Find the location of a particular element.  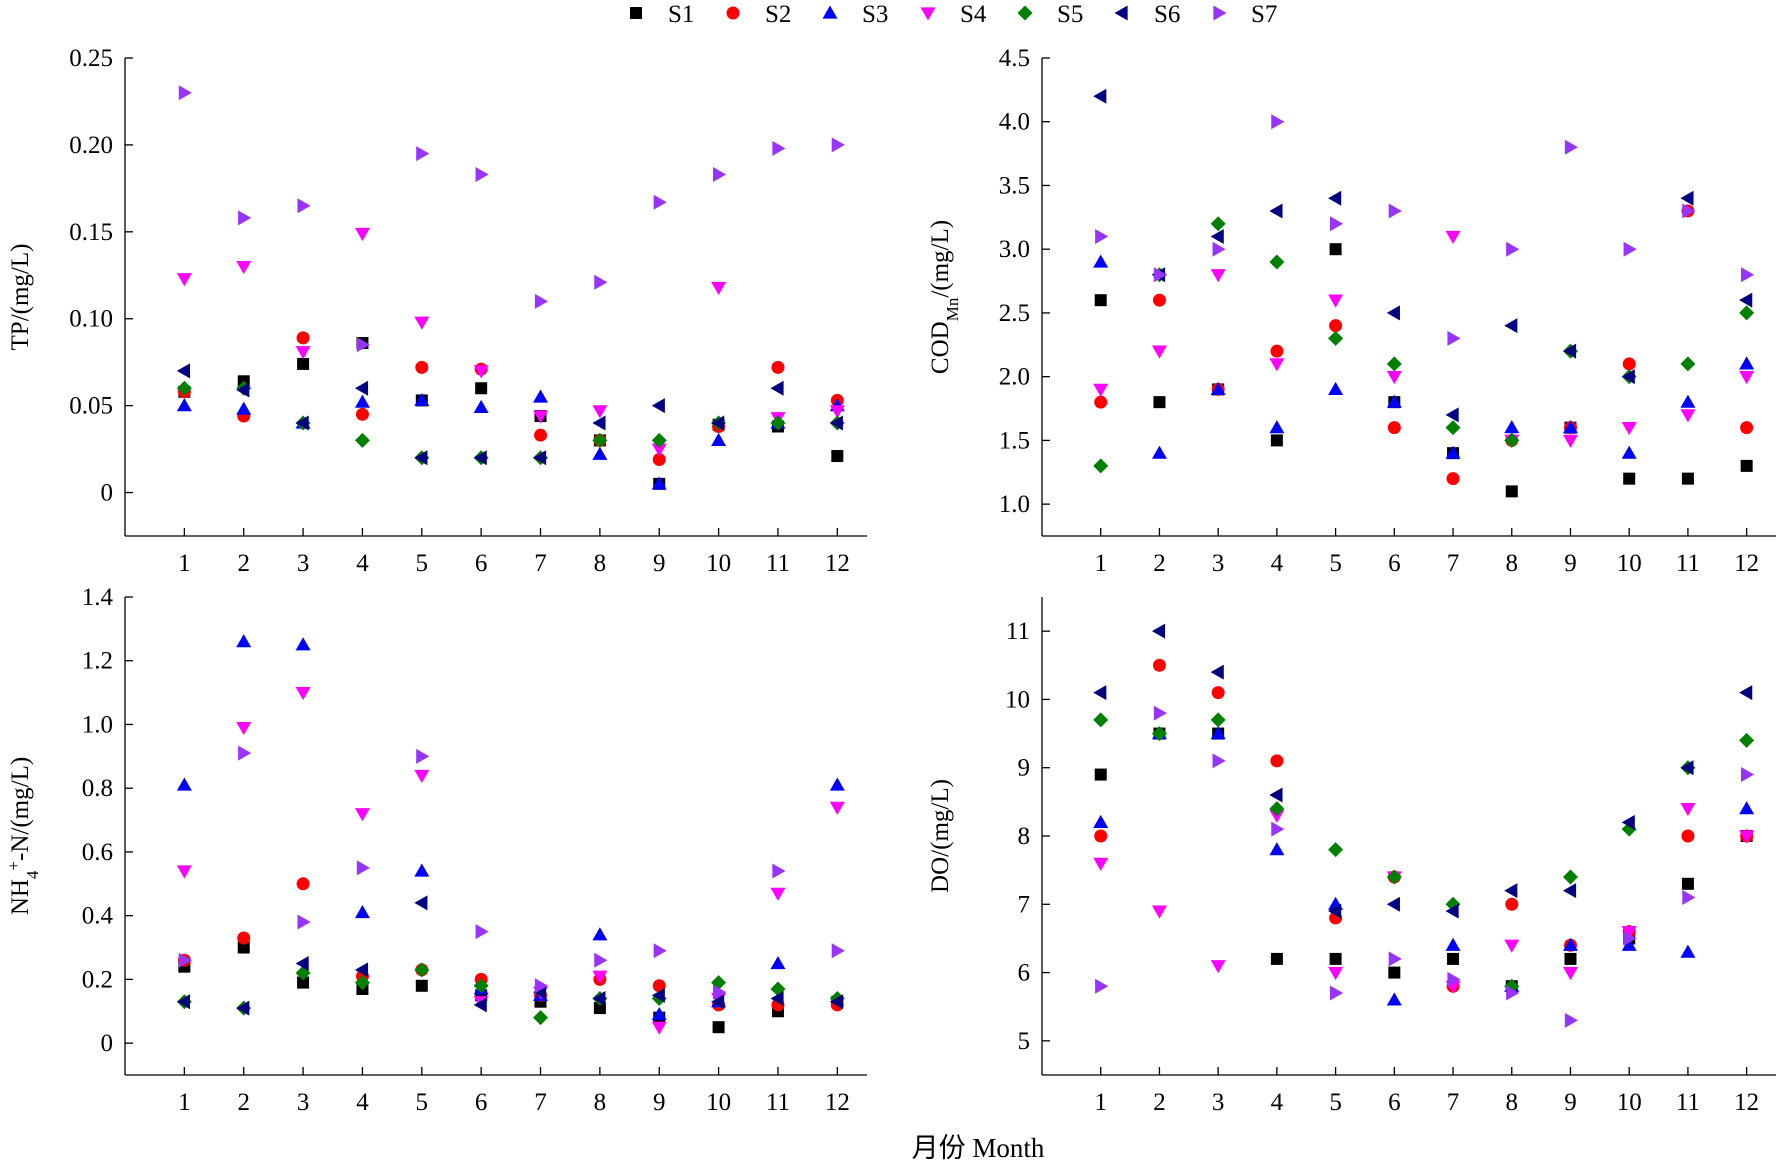

y-tick-label: 1.2 is located at coordinates (97, 661).